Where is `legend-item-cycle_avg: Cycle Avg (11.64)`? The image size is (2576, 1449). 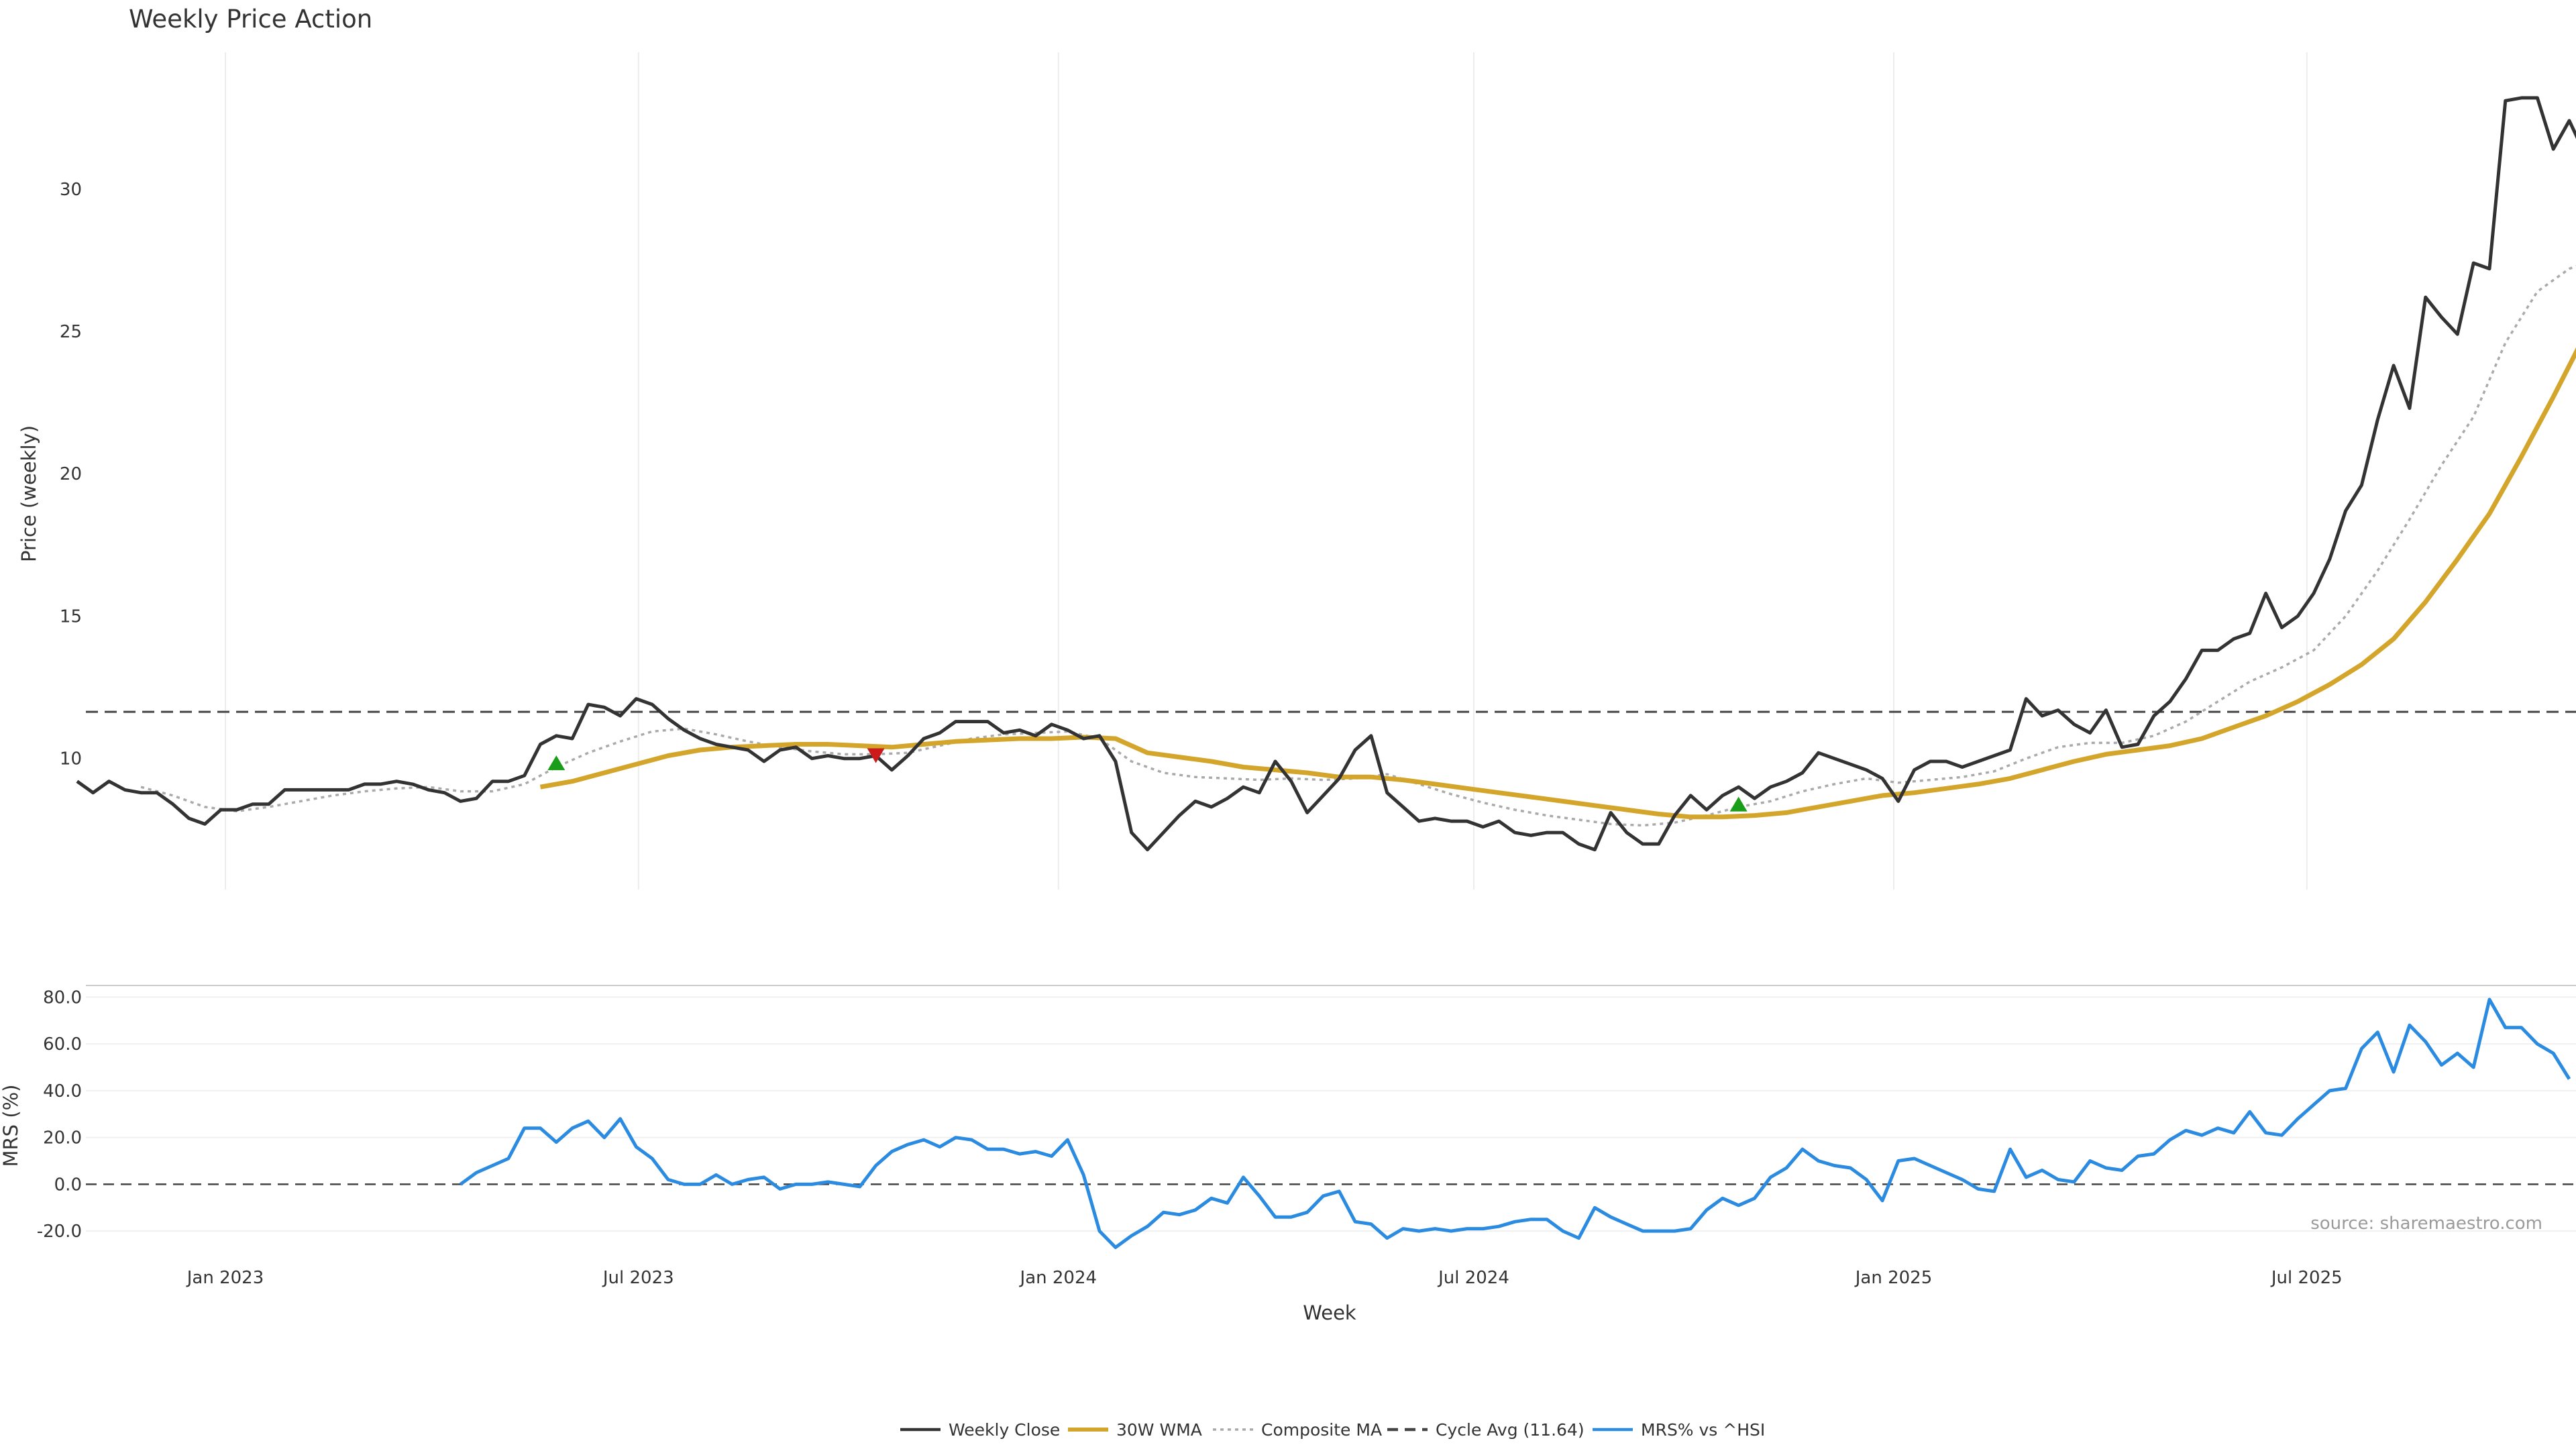
legend-item-cycle_avg: Cycle Avg (11.64) is located at coordinates (1486, 1430).